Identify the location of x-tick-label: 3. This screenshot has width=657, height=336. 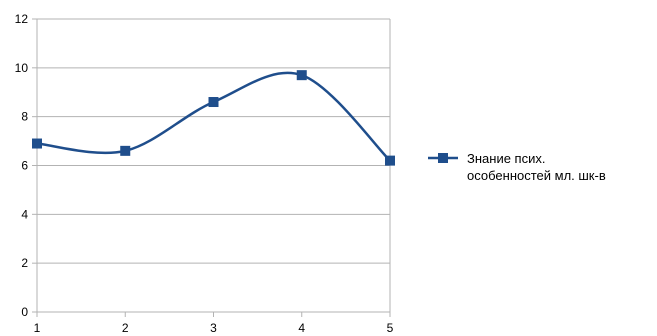
(213, 328).